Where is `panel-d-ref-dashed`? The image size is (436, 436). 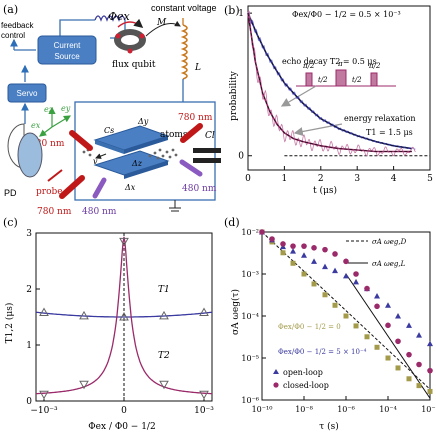 panel-d-ref-dashed is located at coordinates (346, 310).